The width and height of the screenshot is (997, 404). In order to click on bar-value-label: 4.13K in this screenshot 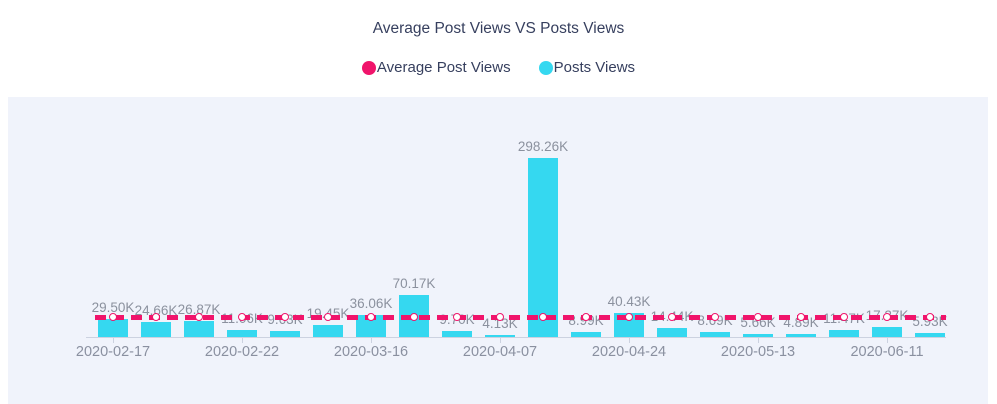, I will do `click(500, 323)`.